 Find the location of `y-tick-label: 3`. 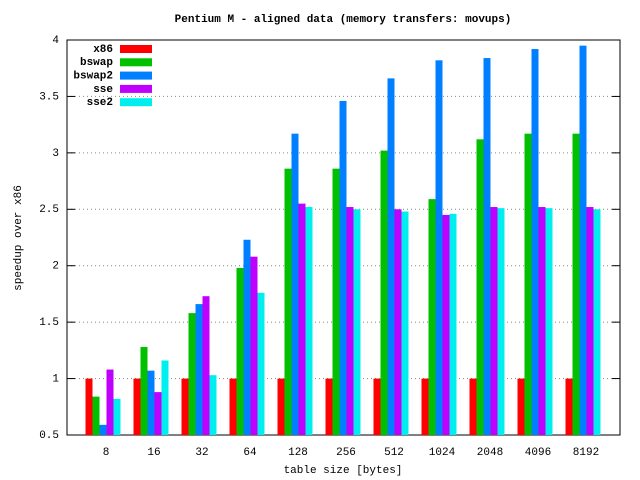

y-tick-label: 3 is located at coordinates (55, 154).